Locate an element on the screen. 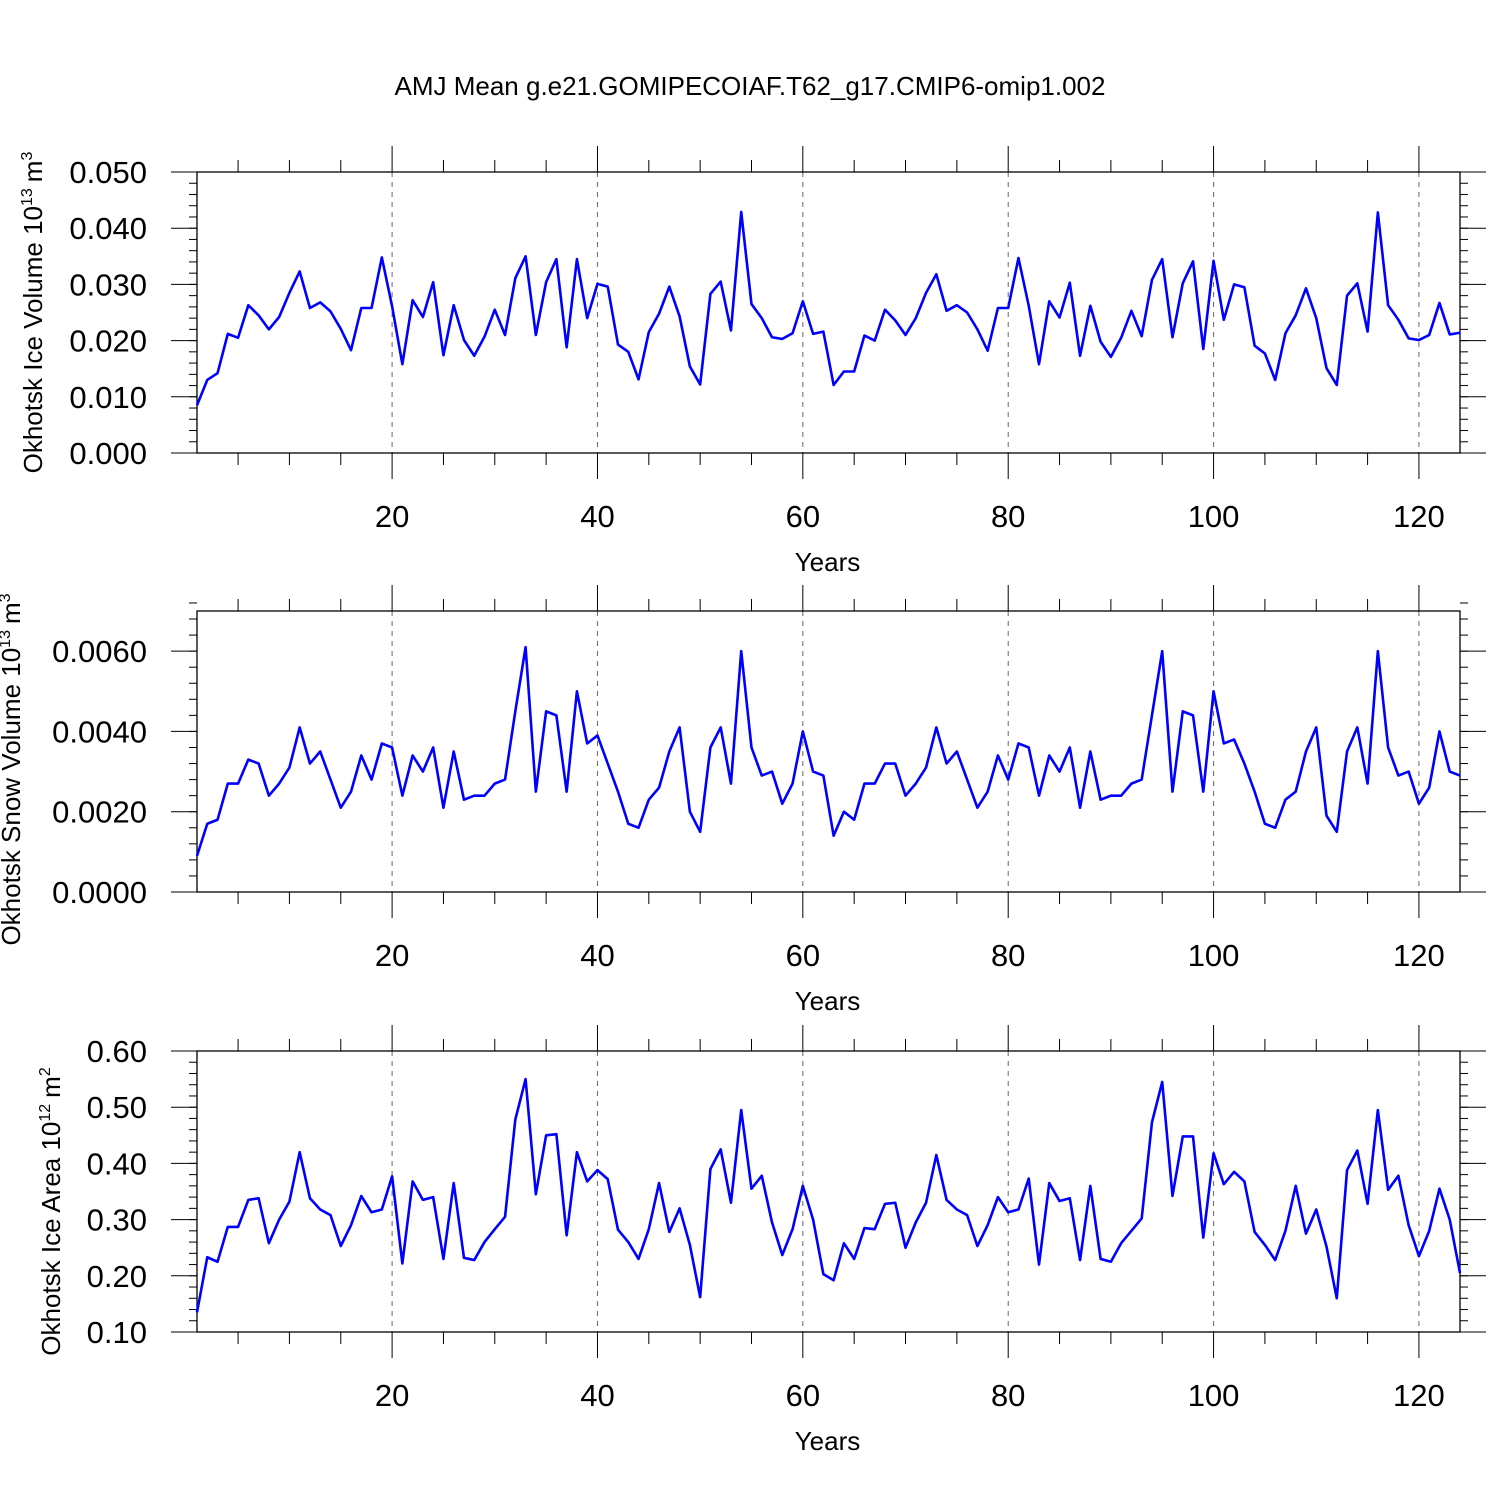  y-axis-label: Okhotsk Ice Volume 1013 m3 is located at coordinates (33, 313).